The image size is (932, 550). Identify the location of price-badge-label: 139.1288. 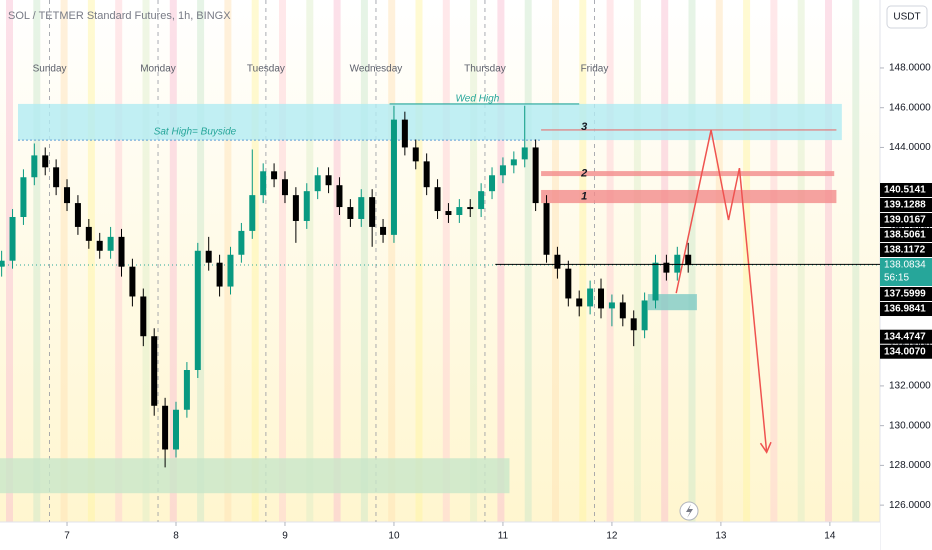
(905, 205).